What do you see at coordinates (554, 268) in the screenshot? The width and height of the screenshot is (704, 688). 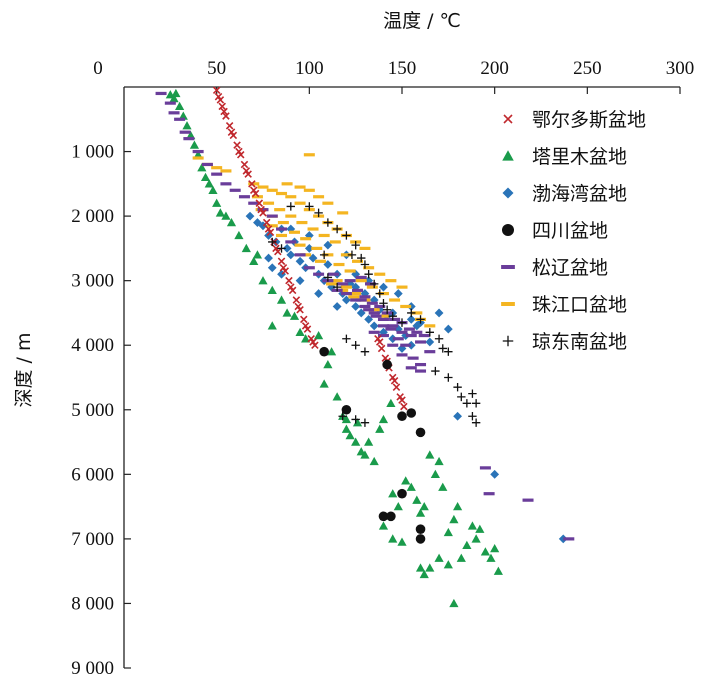 I see `legend-item: 松辽盆地` at bounding box center [554, 268].